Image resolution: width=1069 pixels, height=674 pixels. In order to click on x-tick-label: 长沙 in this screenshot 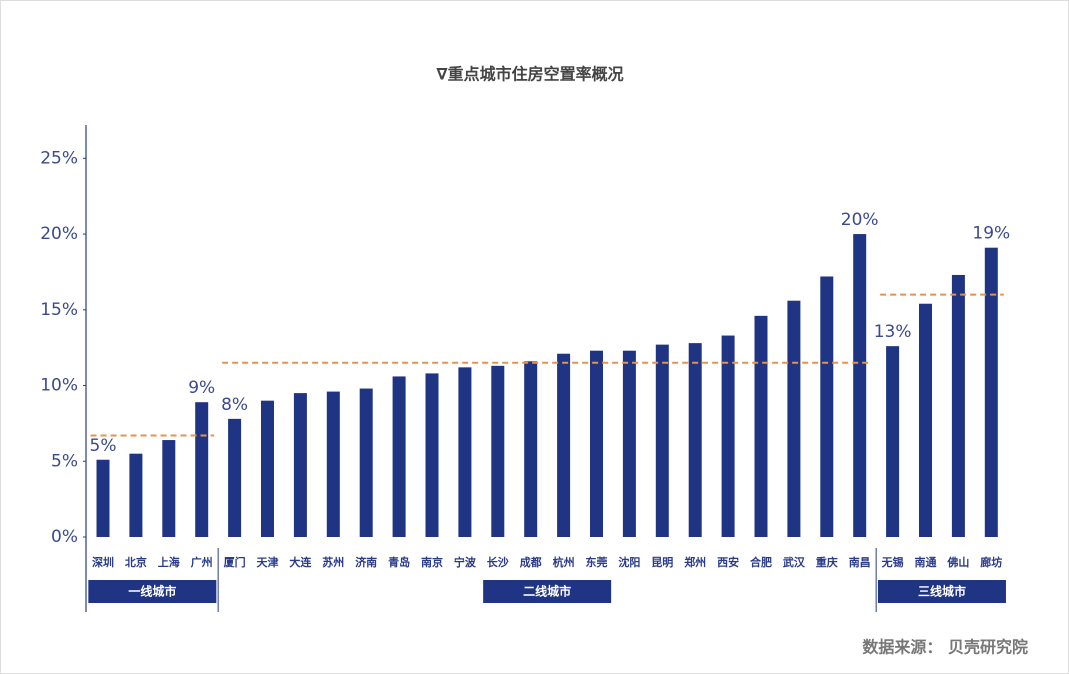, I will do `click(498, 562)`.